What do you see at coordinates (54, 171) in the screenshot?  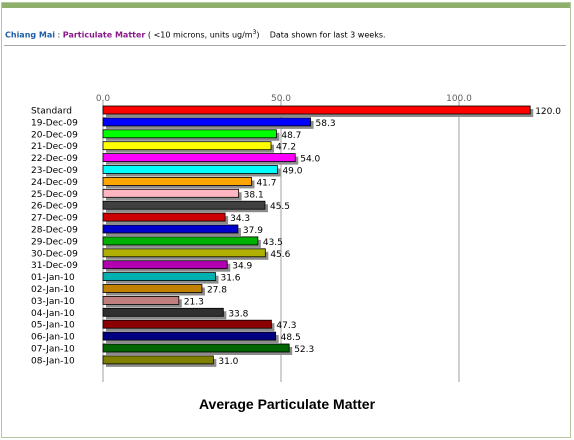 I see `category-label: 23-Dec-09` at bounding box center [54, 171].